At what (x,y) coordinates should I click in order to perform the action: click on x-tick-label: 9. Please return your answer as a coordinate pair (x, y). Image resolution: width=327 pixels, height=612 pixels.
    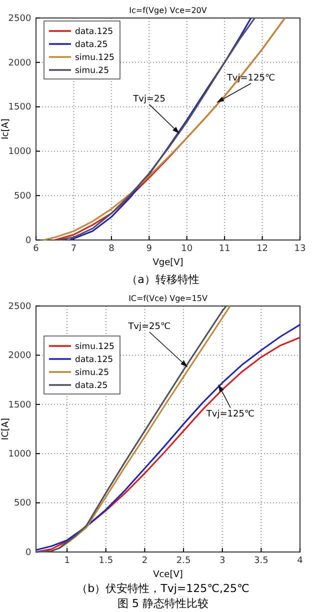
    Looking at the image, I should click on (149, 249).